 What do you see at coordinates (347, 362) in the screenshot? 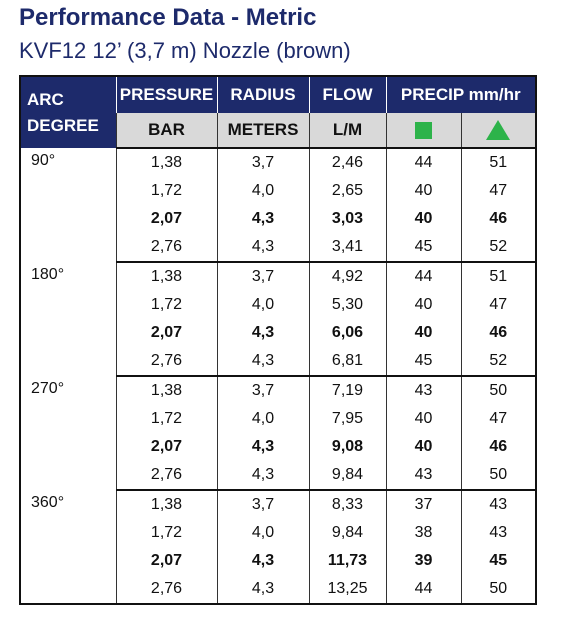
I see `cell: 6,81` at bounding box center [347, 362].